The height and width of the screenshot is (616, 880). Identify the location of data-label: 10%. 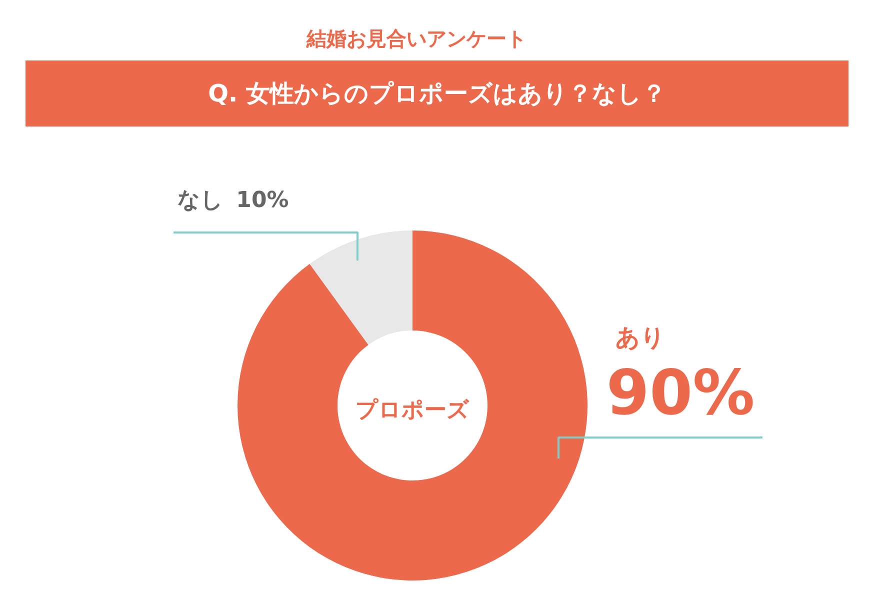
(262, 200).